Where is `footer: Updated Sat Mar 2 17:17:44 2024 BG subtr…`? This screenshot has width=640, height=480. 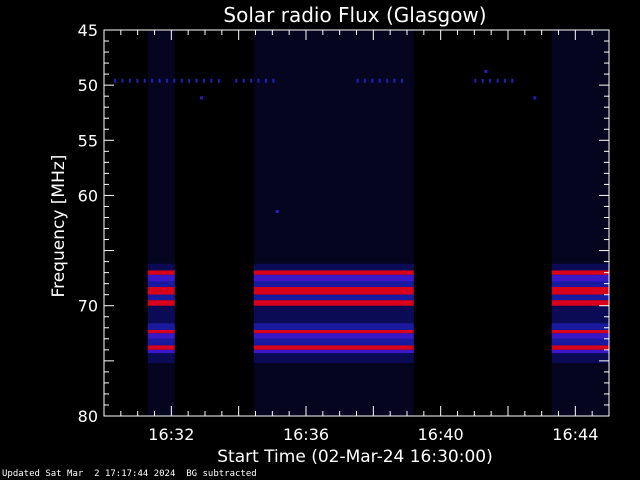
footer: Updated Sat Mar 2 17:17:44 2024 BG subtr… is located at coordinates (129, 474).